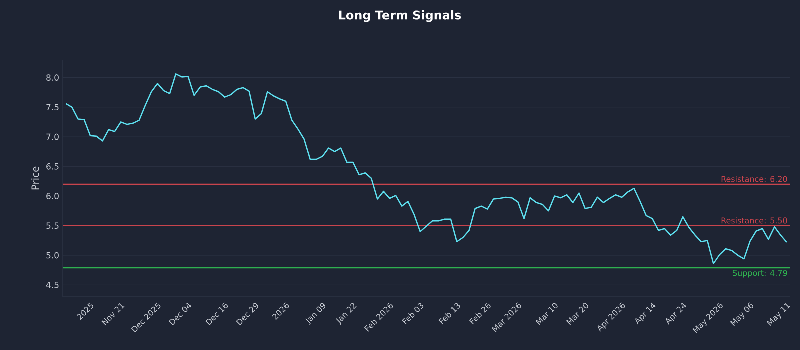  Describe the element at coordinates (52, 107) in the screenshot. I see `y-tick-label: 7.5` at that location.